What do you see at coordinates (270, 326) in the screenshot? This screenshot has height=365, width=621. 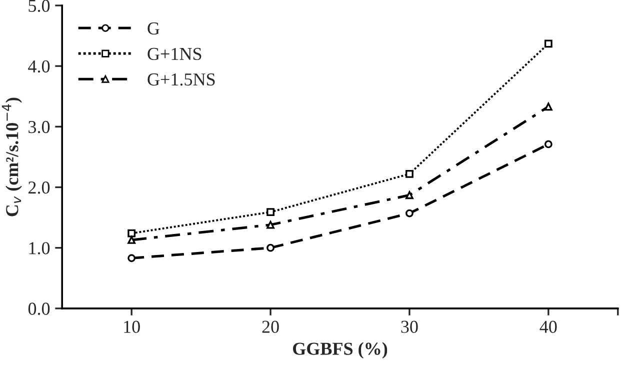 I see `x-tick-label: 20` at bounding box center [270, 326].